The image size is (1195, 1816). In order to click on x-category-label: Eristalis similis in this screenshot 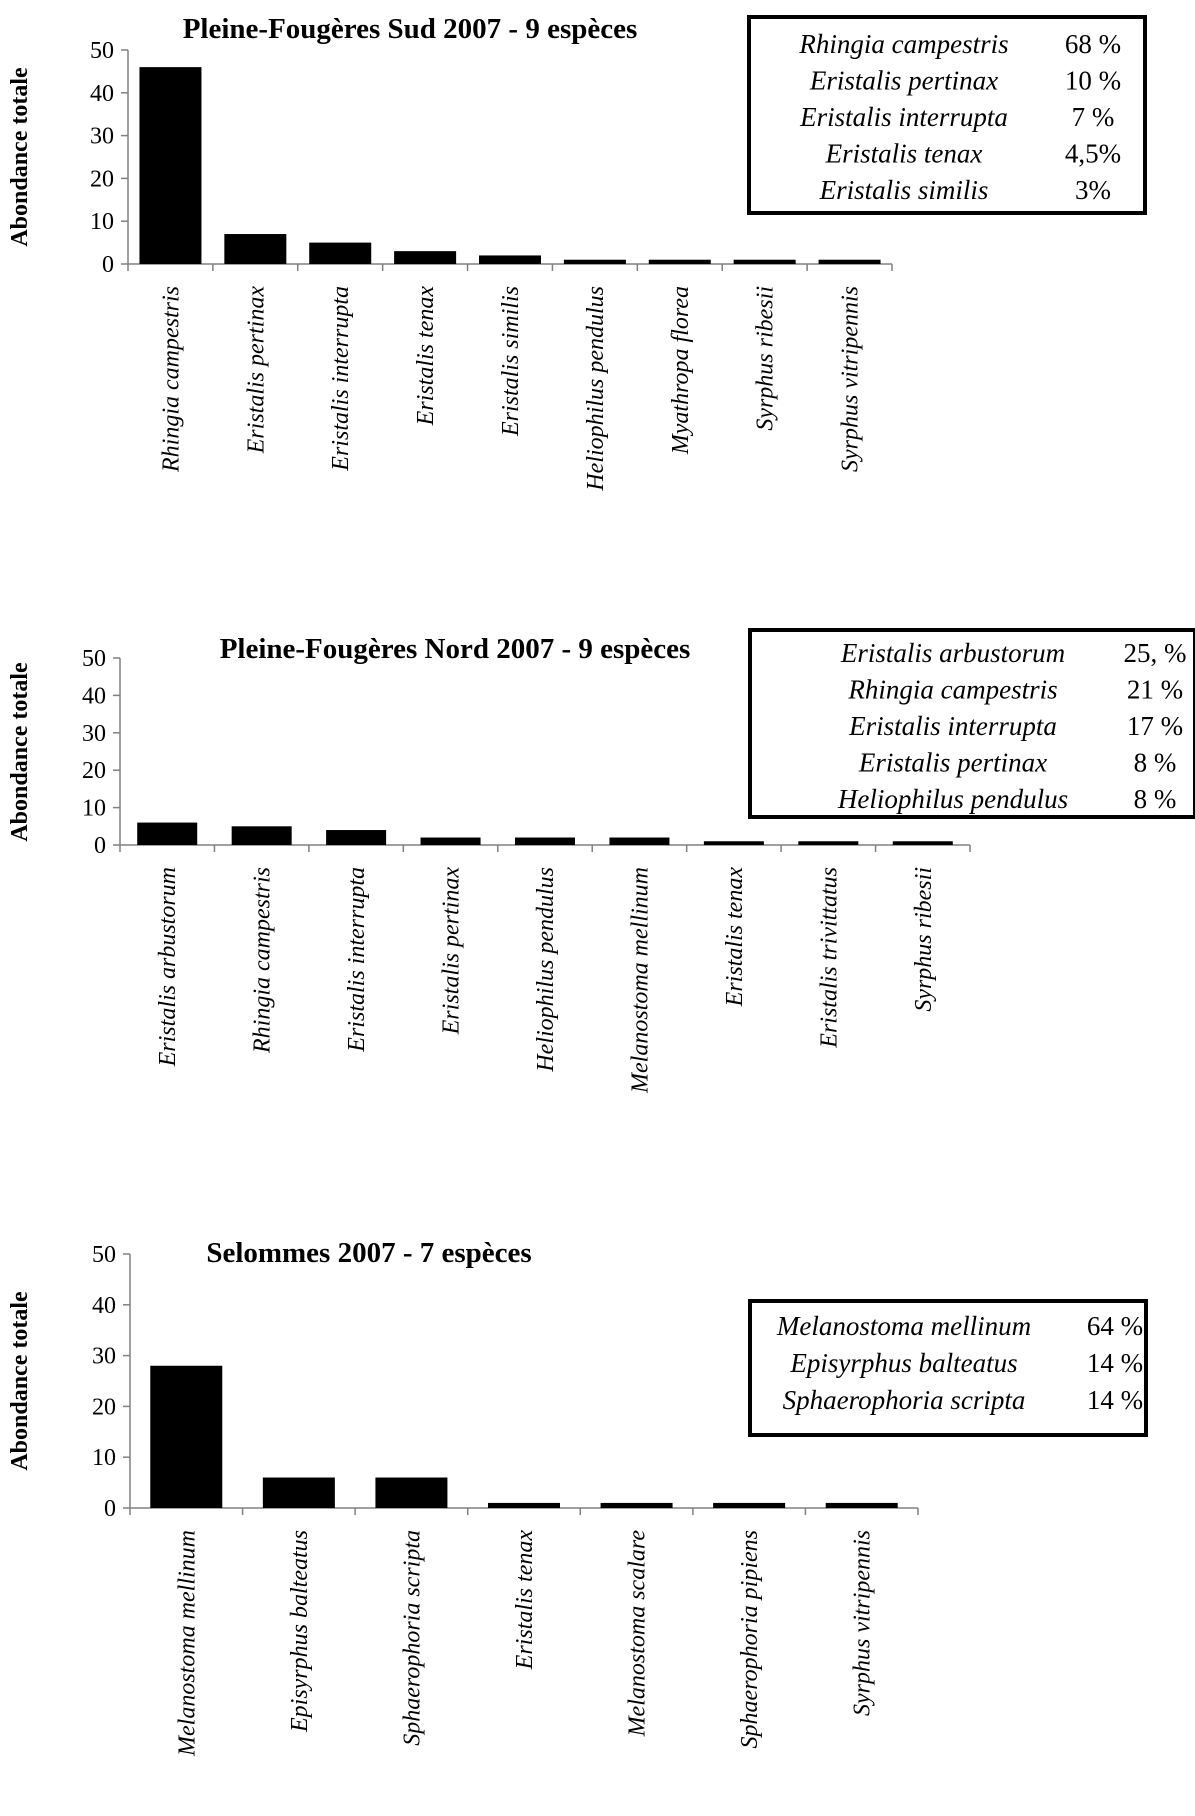, I will do `click(511, 361)`.